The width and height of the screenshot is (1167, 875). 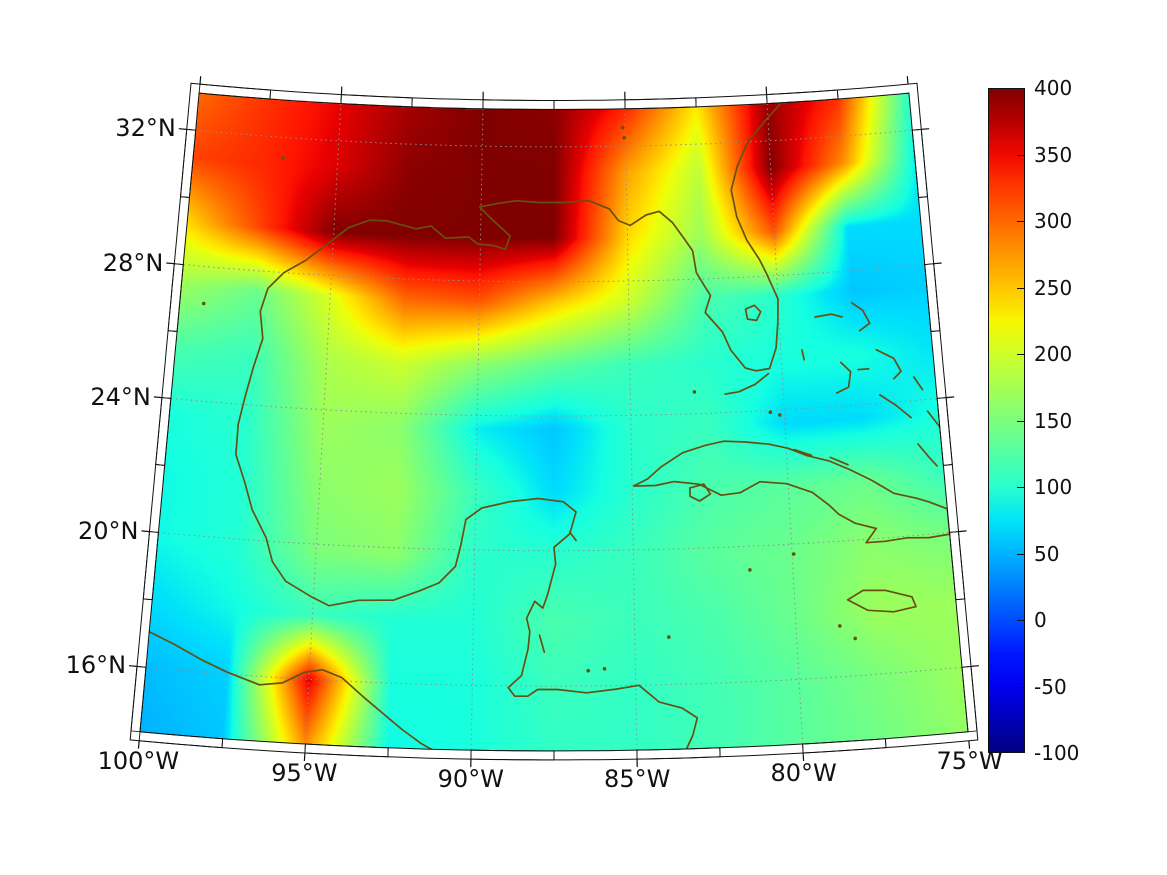 What do you see at coordinates (120, 396) in the screenshot?
I see `y-tick-label: 24°N` at bounding box center [120, 396].